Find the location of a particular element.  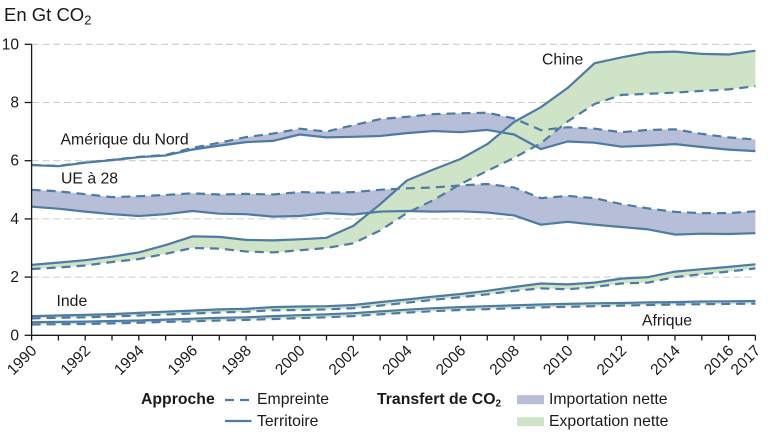

svg-text: Empreinte is located at coordinates (293, 399).